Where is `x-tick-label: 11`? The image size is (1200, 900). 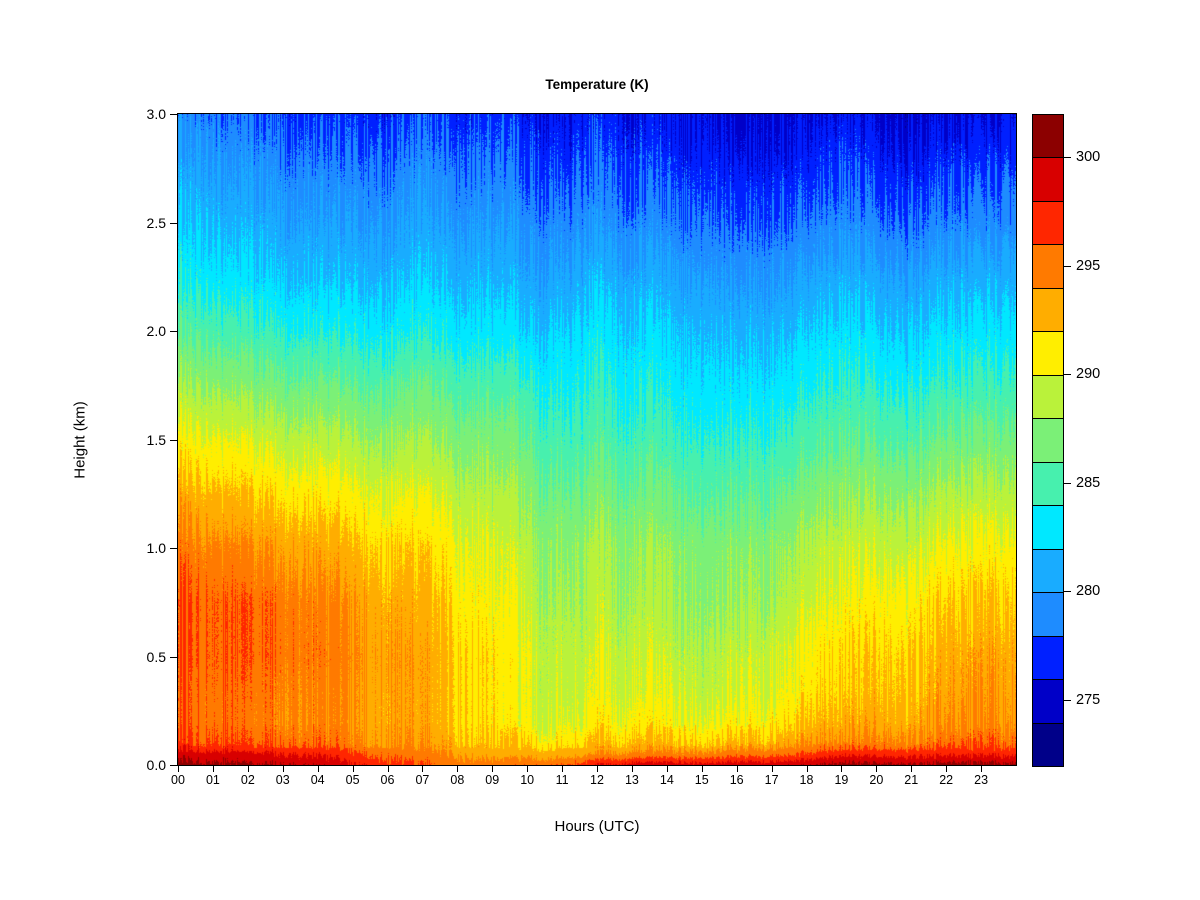 x-tick-label: 11 is located at coordinates (562, 780).